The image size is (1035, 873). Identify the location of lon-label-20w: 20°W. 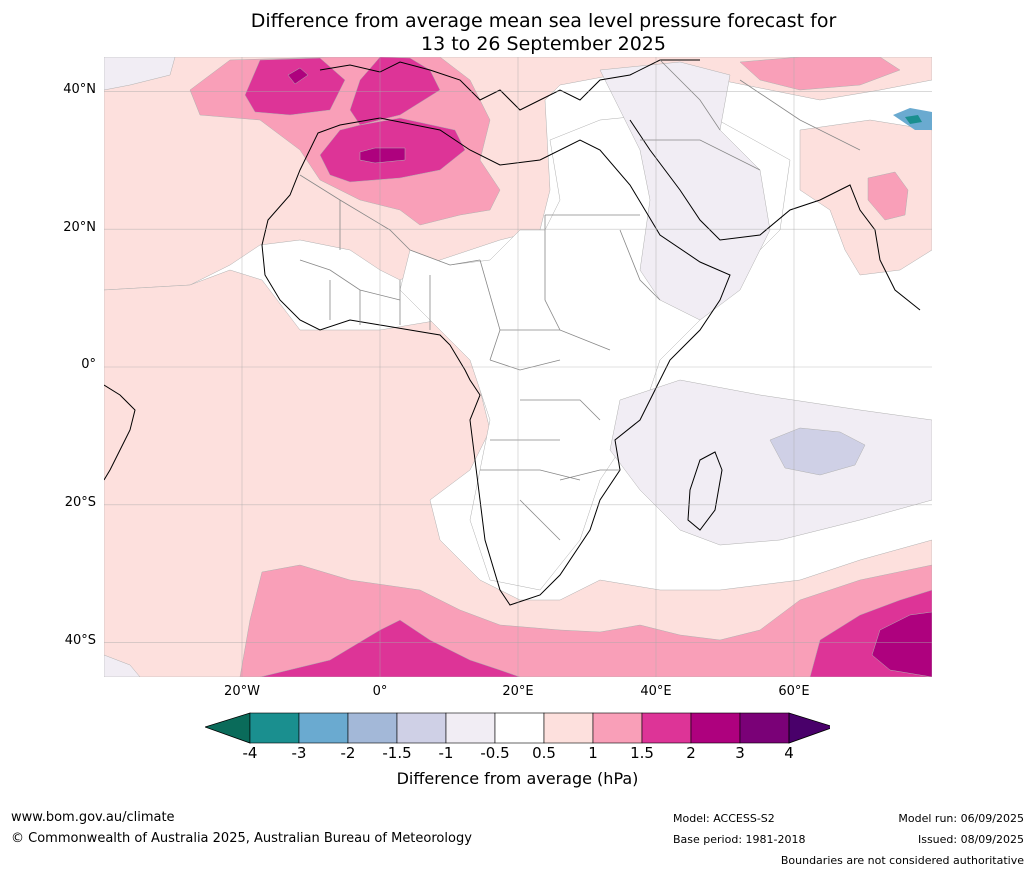
(242, 691).